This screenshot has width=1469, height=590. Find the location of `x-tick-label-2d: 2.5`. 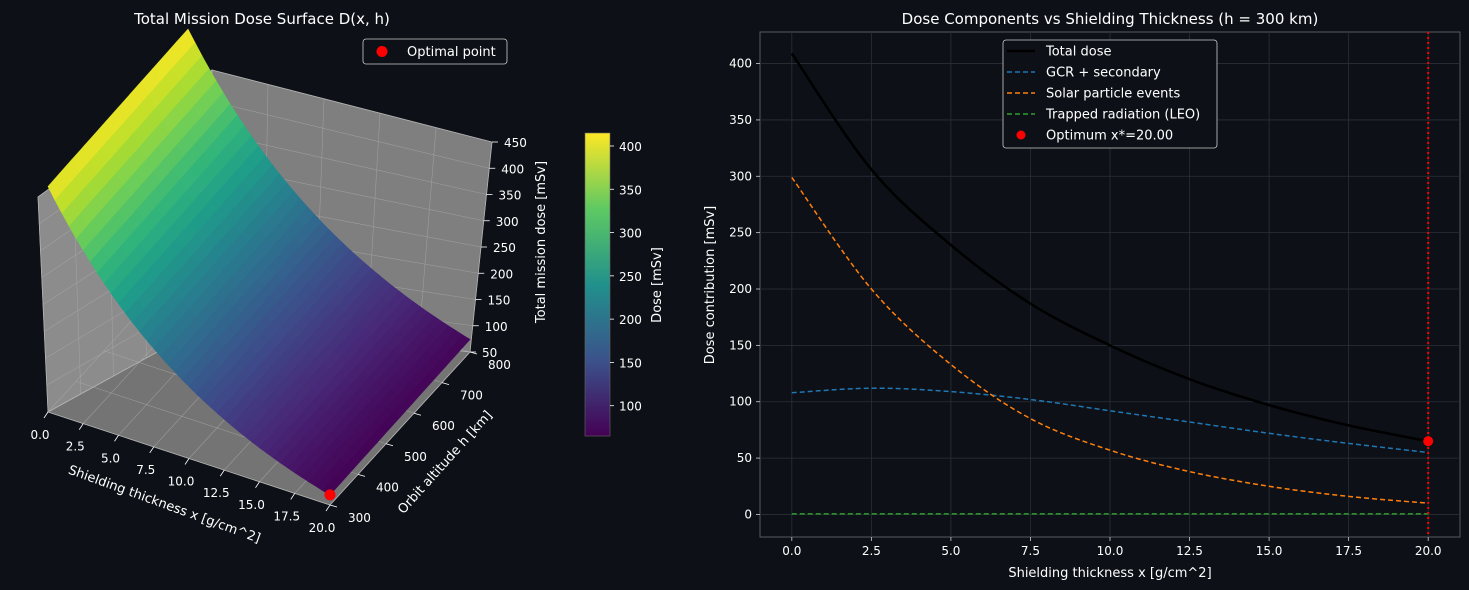

x-tick-label-2d: 2.5 is located at coordinates (871, 551).